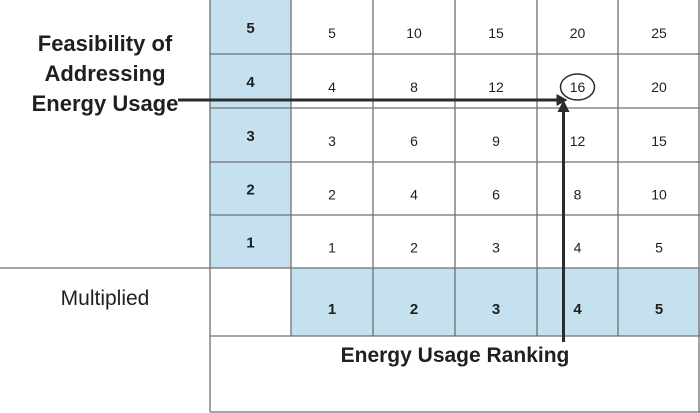  I want to click on ranking-label: 2, so click(414, 309).